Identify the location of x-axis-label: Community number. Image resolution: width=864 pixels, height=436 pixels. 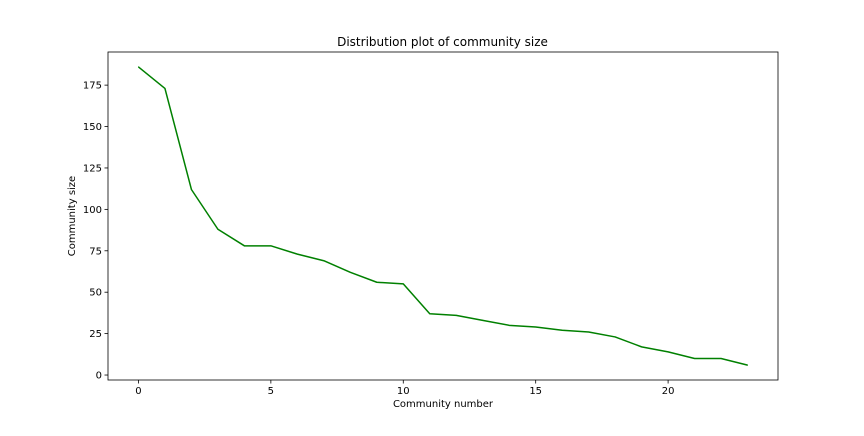
(443, 404).